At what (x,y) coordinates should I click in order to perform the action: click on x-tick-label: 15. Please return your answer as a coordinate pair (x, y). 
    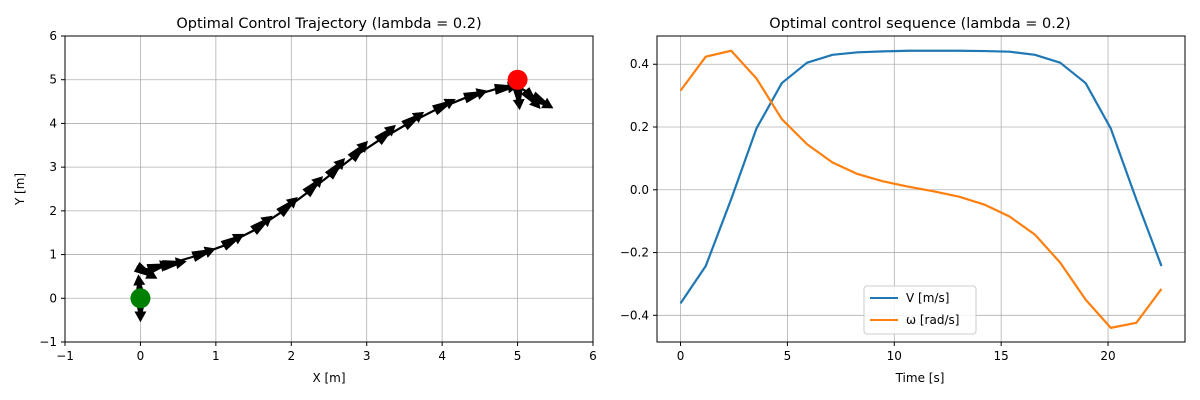
    Looking at the image, I should click on (1001, 356).